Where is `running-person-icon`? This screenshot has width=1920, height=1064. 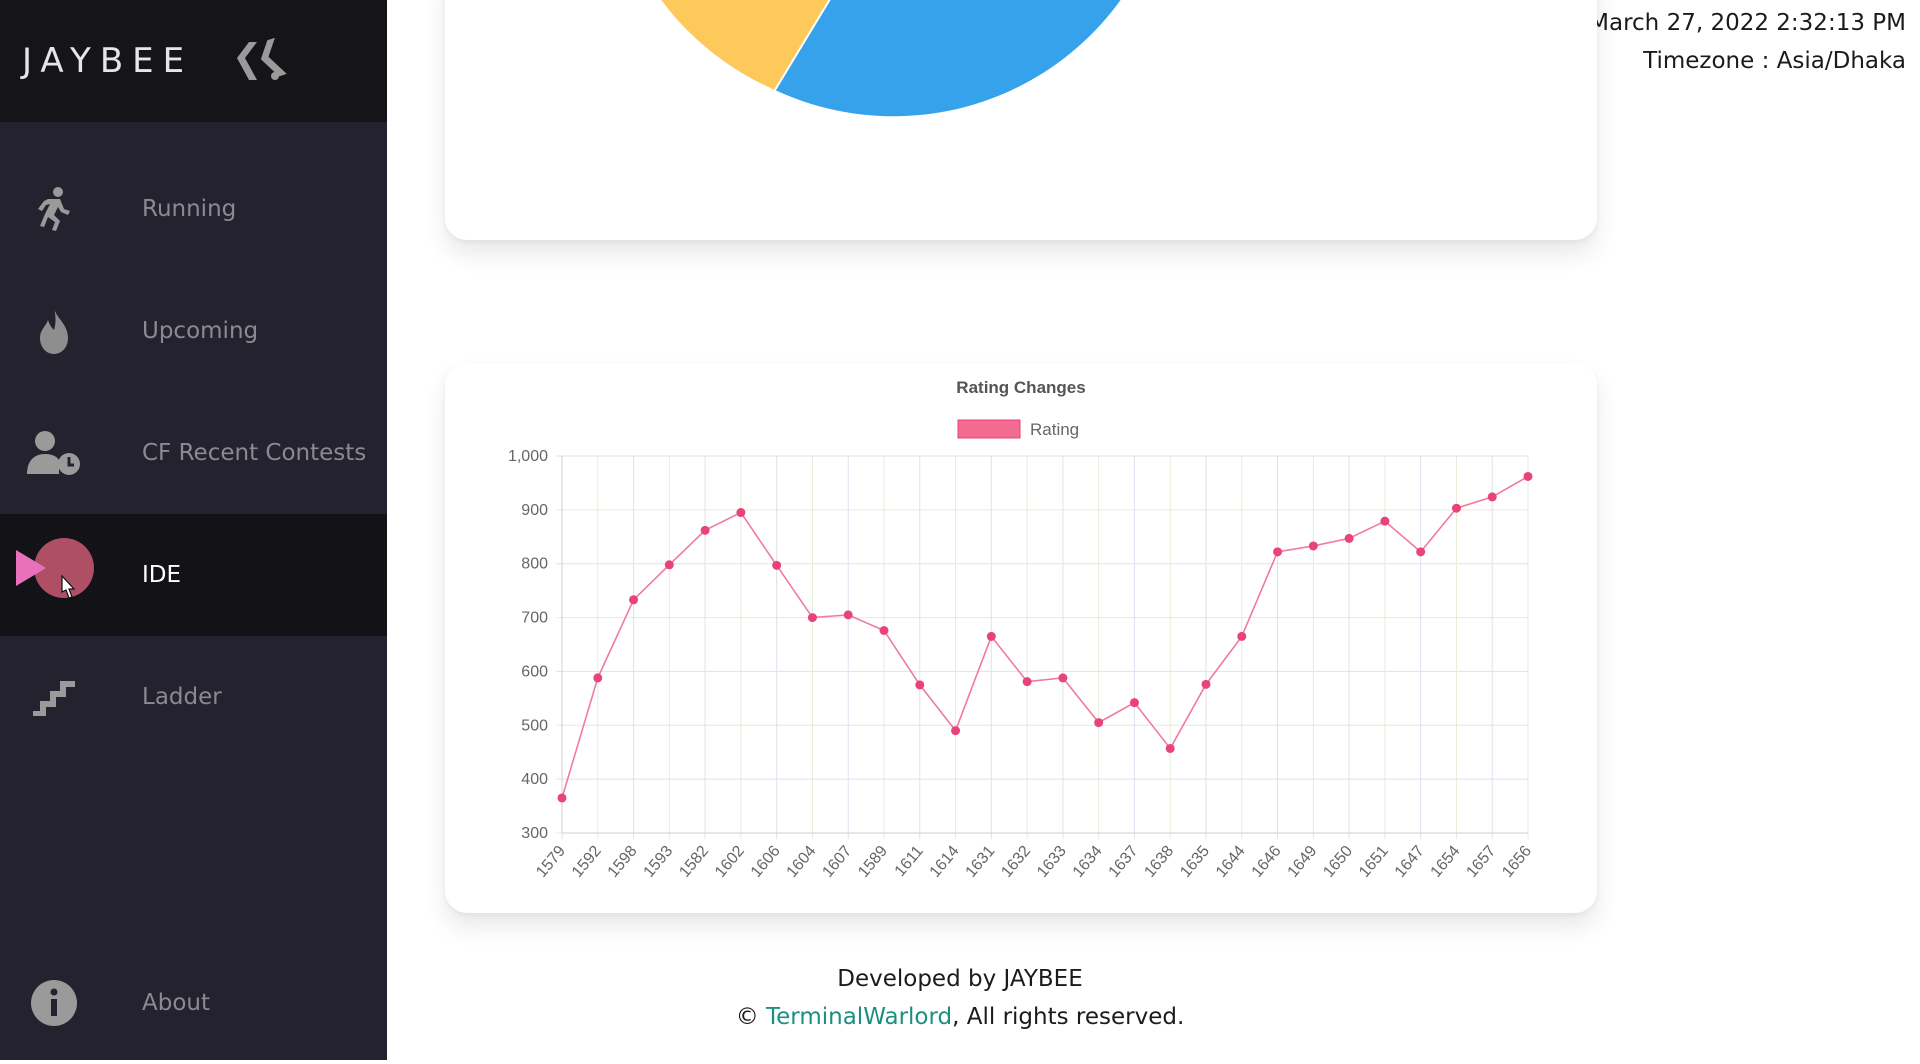 running-person-icon is located at coordinates (54, 209).